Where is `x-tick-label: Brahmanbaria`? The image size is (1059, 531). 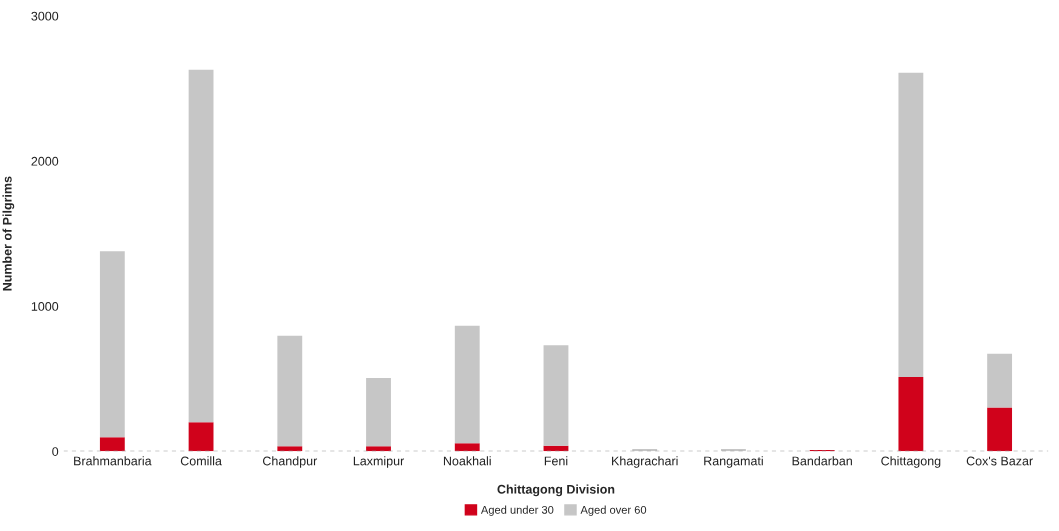
x-tick-label: Brahmanbaria is located at coordinates (113, 461).